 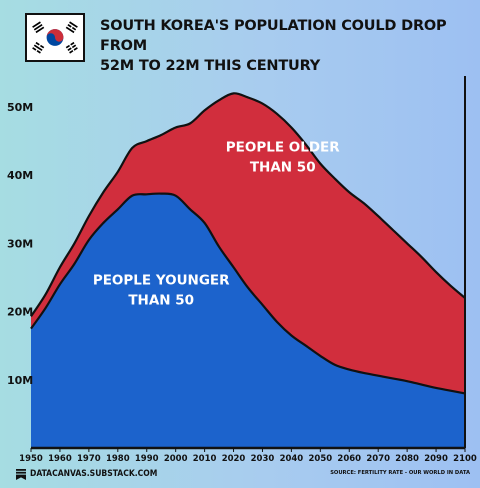 What do you see at coordinates (234, 459) in the screenshot?
I see `x-tick-label: 2020` at bounding box center [234, 459].